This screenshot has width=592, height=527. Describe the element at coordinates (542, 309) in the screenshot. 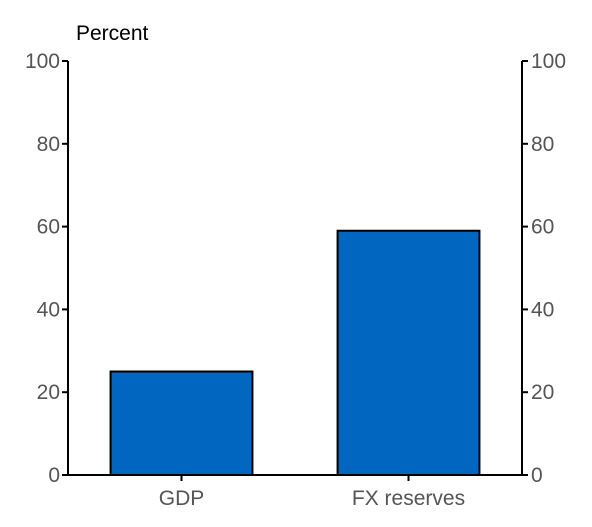

I see `right-y-tick-label: 40` at that location.